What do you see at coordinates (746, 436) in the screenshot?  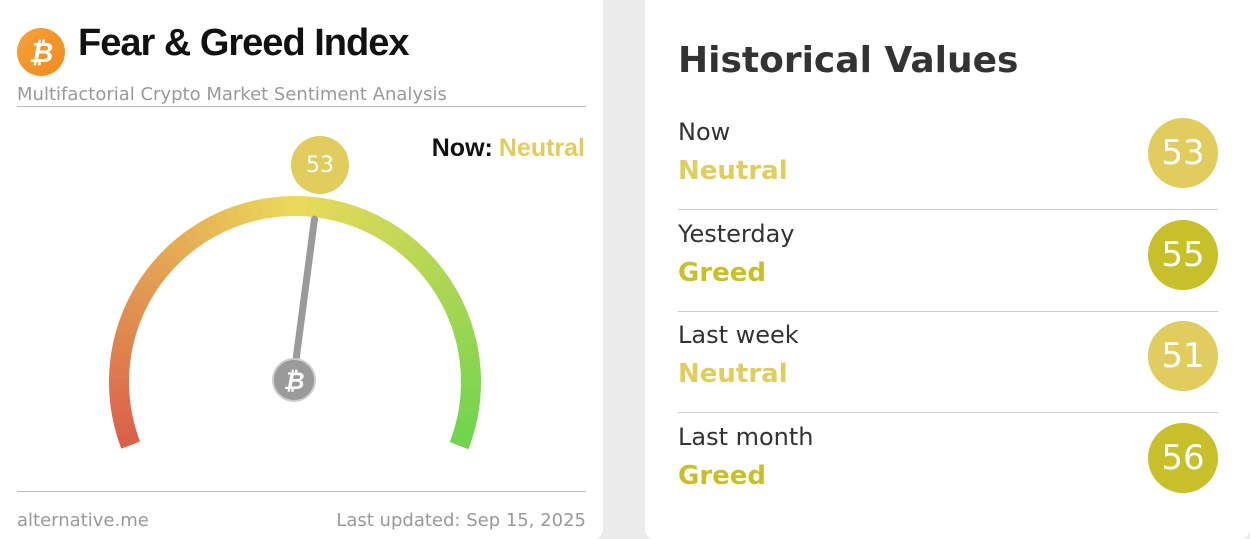 I see `row-label: Last month` at bounding box center [746, 436].